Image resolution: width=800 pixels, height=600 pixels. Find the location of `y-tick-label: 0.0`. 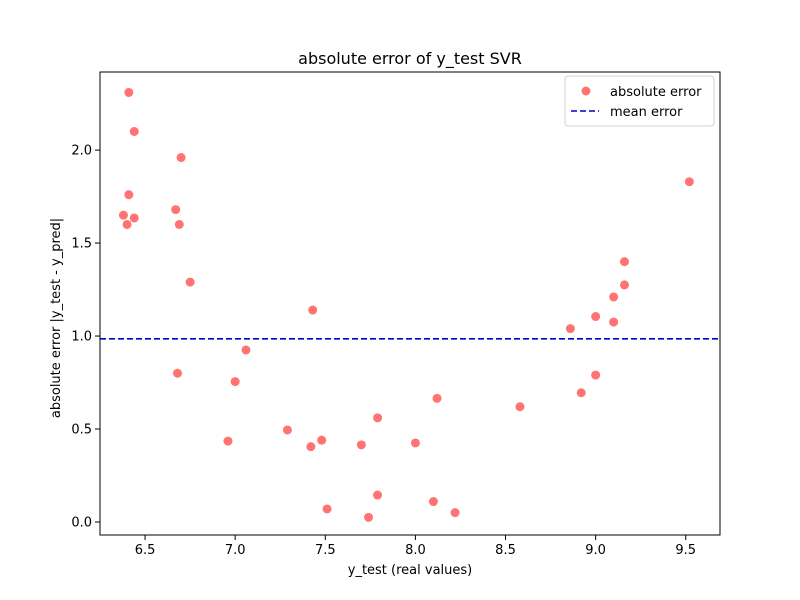

y-tick-label: 0.0 is located at coordinates (81, 522).